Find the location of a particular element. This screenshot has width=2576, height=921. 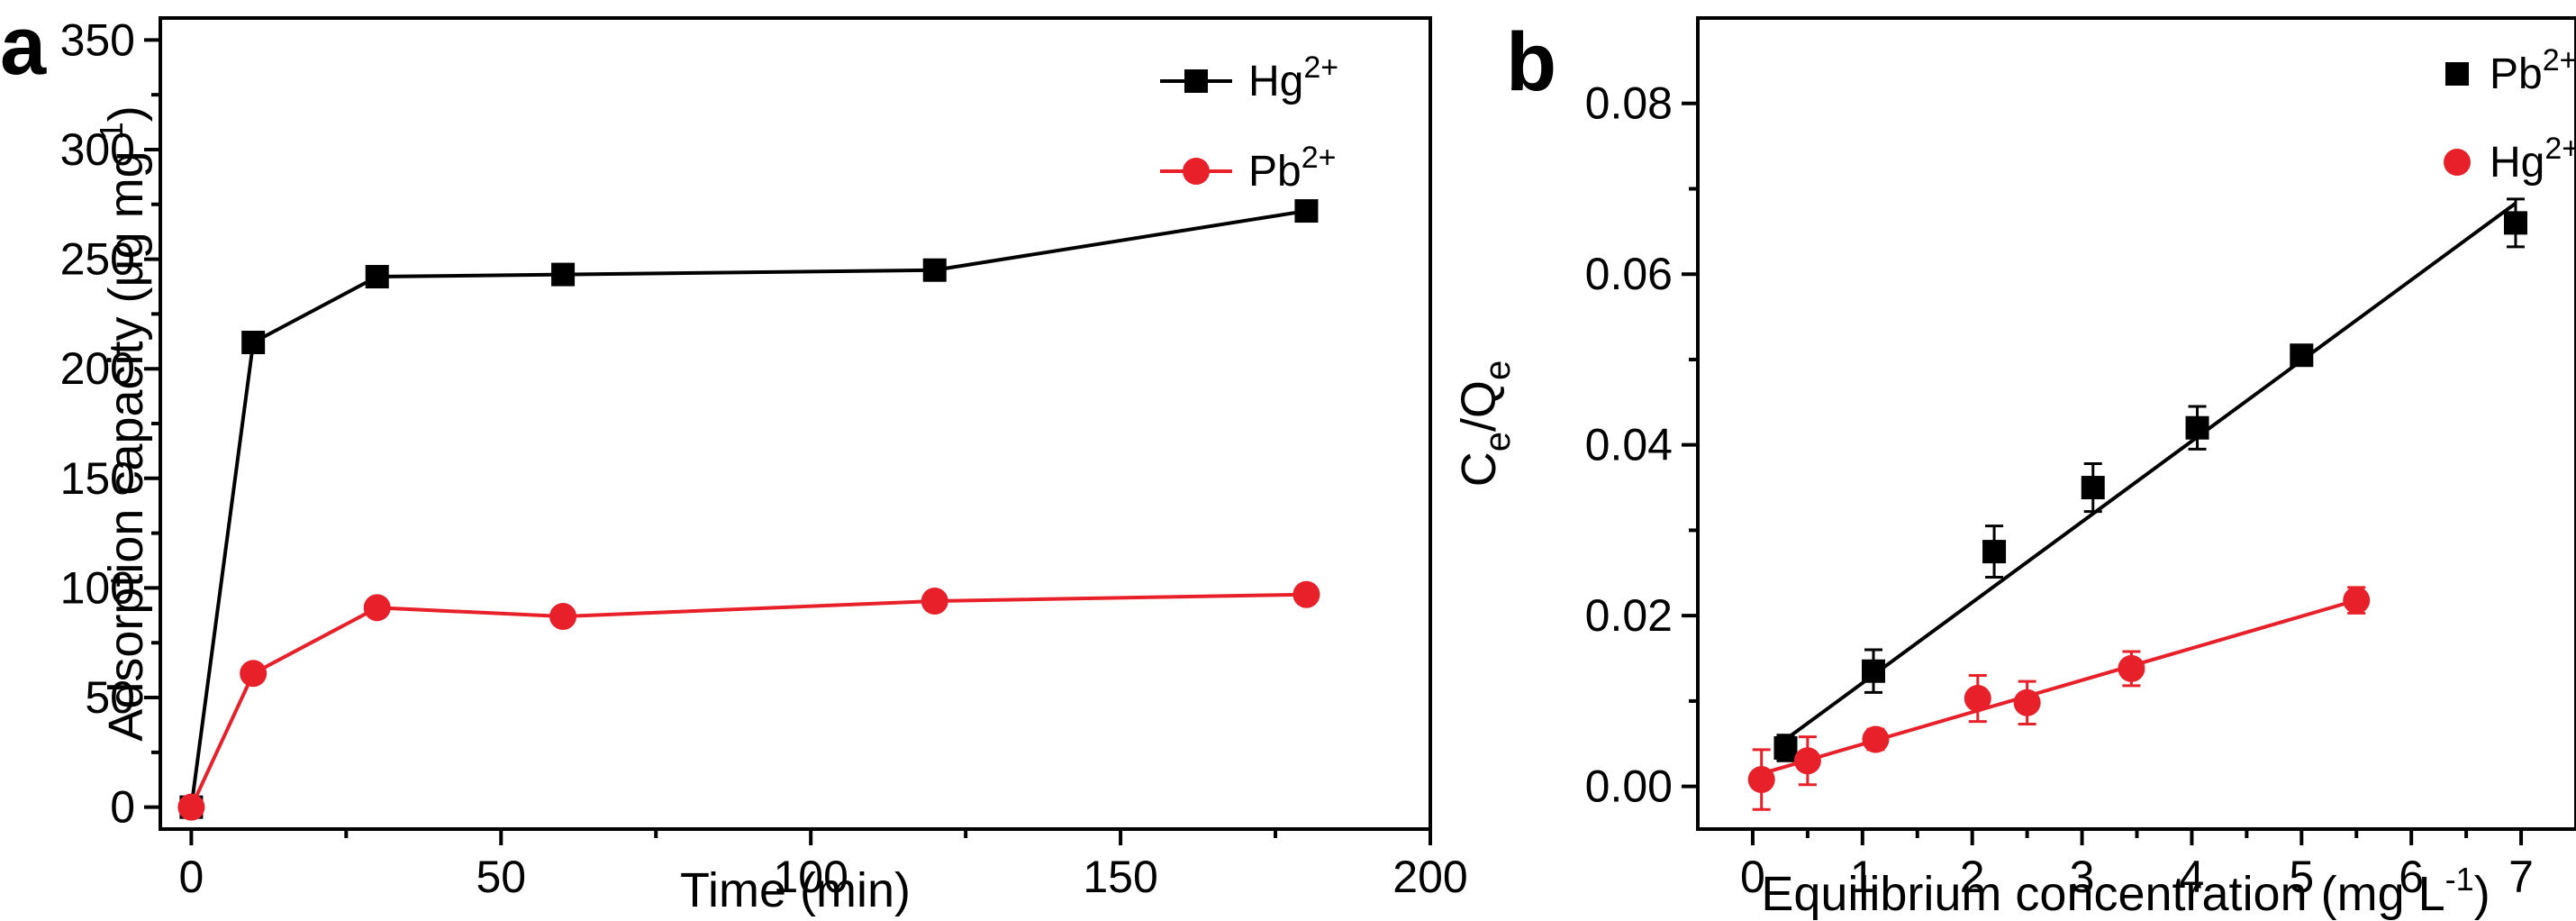

panel-a-x-ticks: 0 50 100 150 200 is located at coordinates (823, 866).